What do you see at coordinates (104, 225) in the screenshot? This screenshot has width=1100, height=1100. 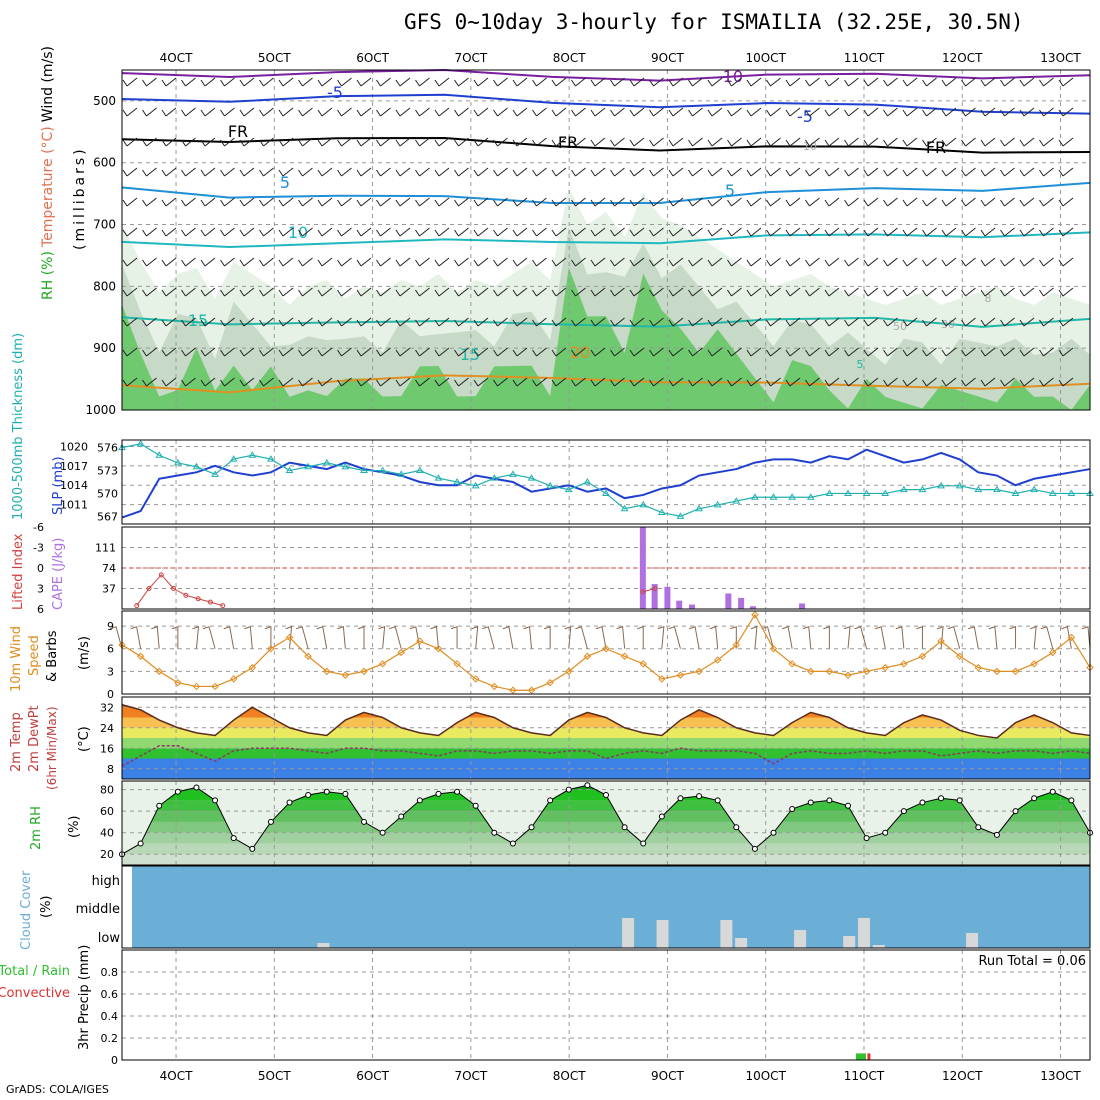 I see `pressure-tick: 700` at bounding box center [104, 225].